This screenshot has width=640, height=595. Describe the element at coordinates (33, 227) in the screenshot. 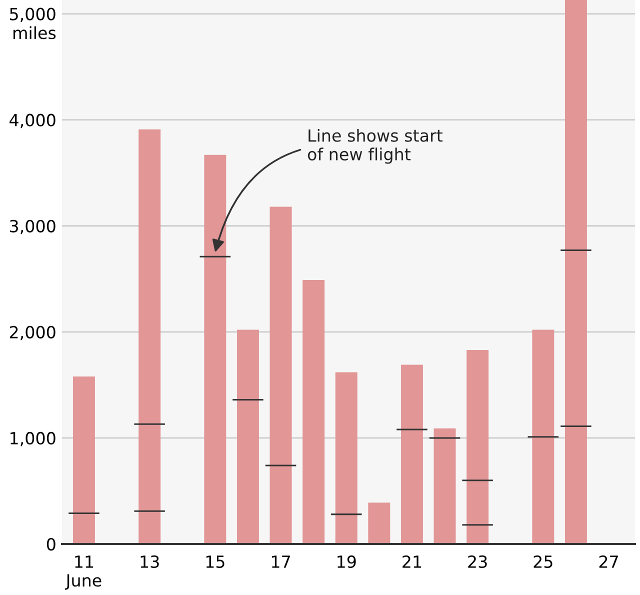

I see `y-tick-label: 3,000` at that location.